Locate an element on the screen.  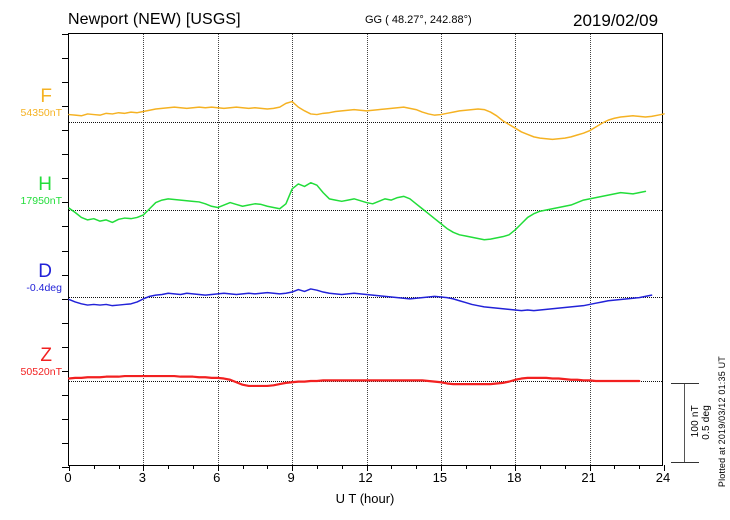
trace-Z is located at coordinates (354, 381).